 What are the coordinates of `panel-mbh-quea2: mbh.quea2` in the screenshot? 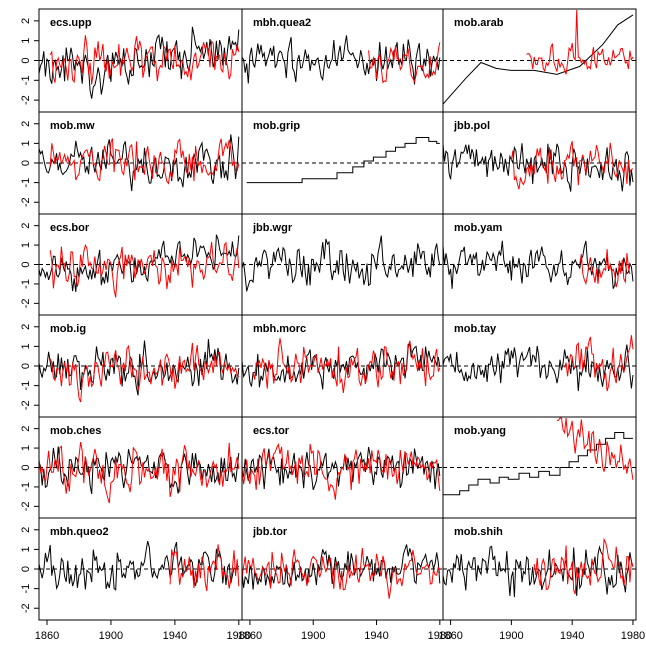 It's located at (342, 60).